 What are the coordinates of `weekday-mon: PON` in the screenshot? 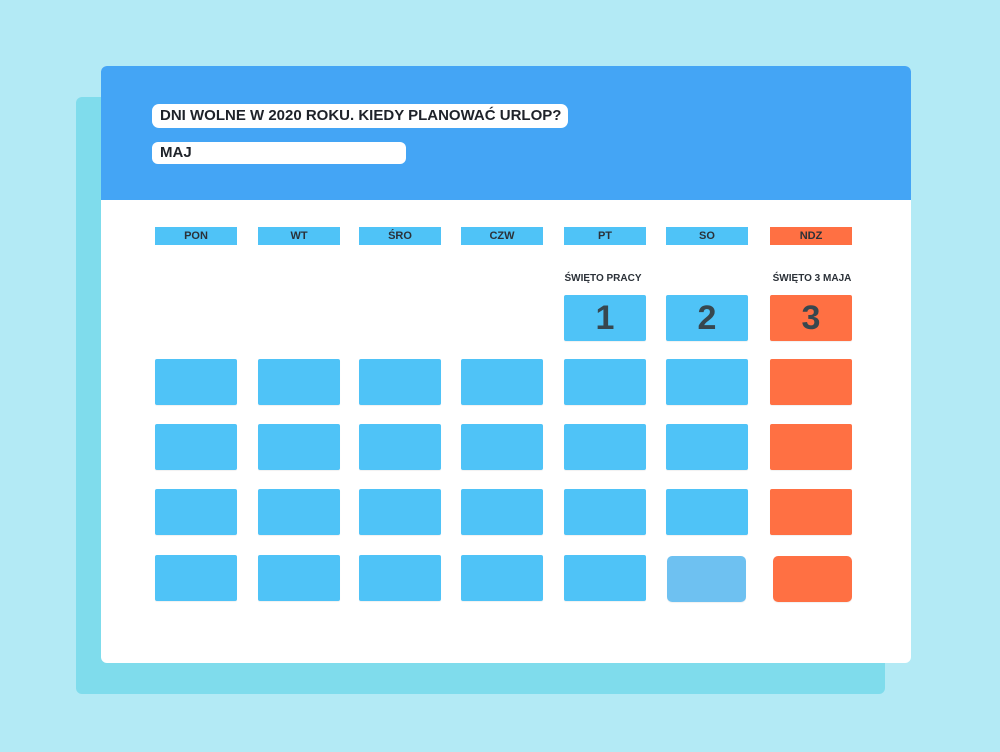 It's located at (196, 236).